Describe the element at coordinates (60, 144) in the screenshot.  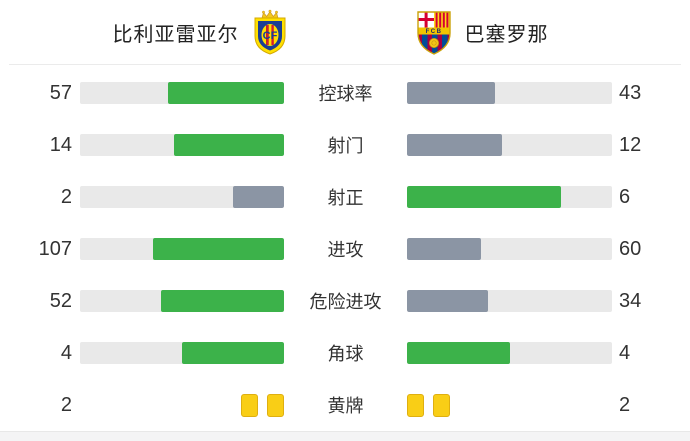
I see `home-value: 14` at that location.